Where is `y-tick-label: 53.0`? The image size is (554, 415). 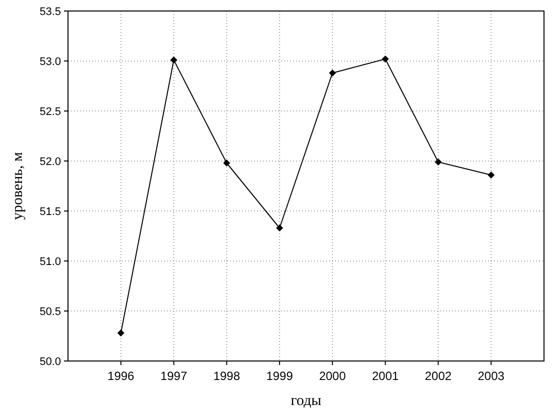 y-tick-label: 53.0 is located at coordinates (50, 62).